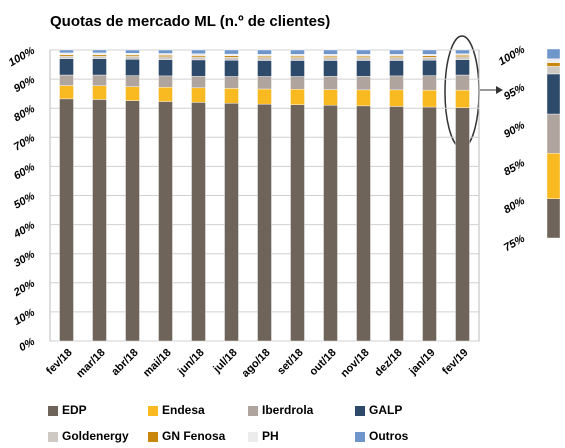  I want to click on legend-label: Iberdrola, so click(288, 410).